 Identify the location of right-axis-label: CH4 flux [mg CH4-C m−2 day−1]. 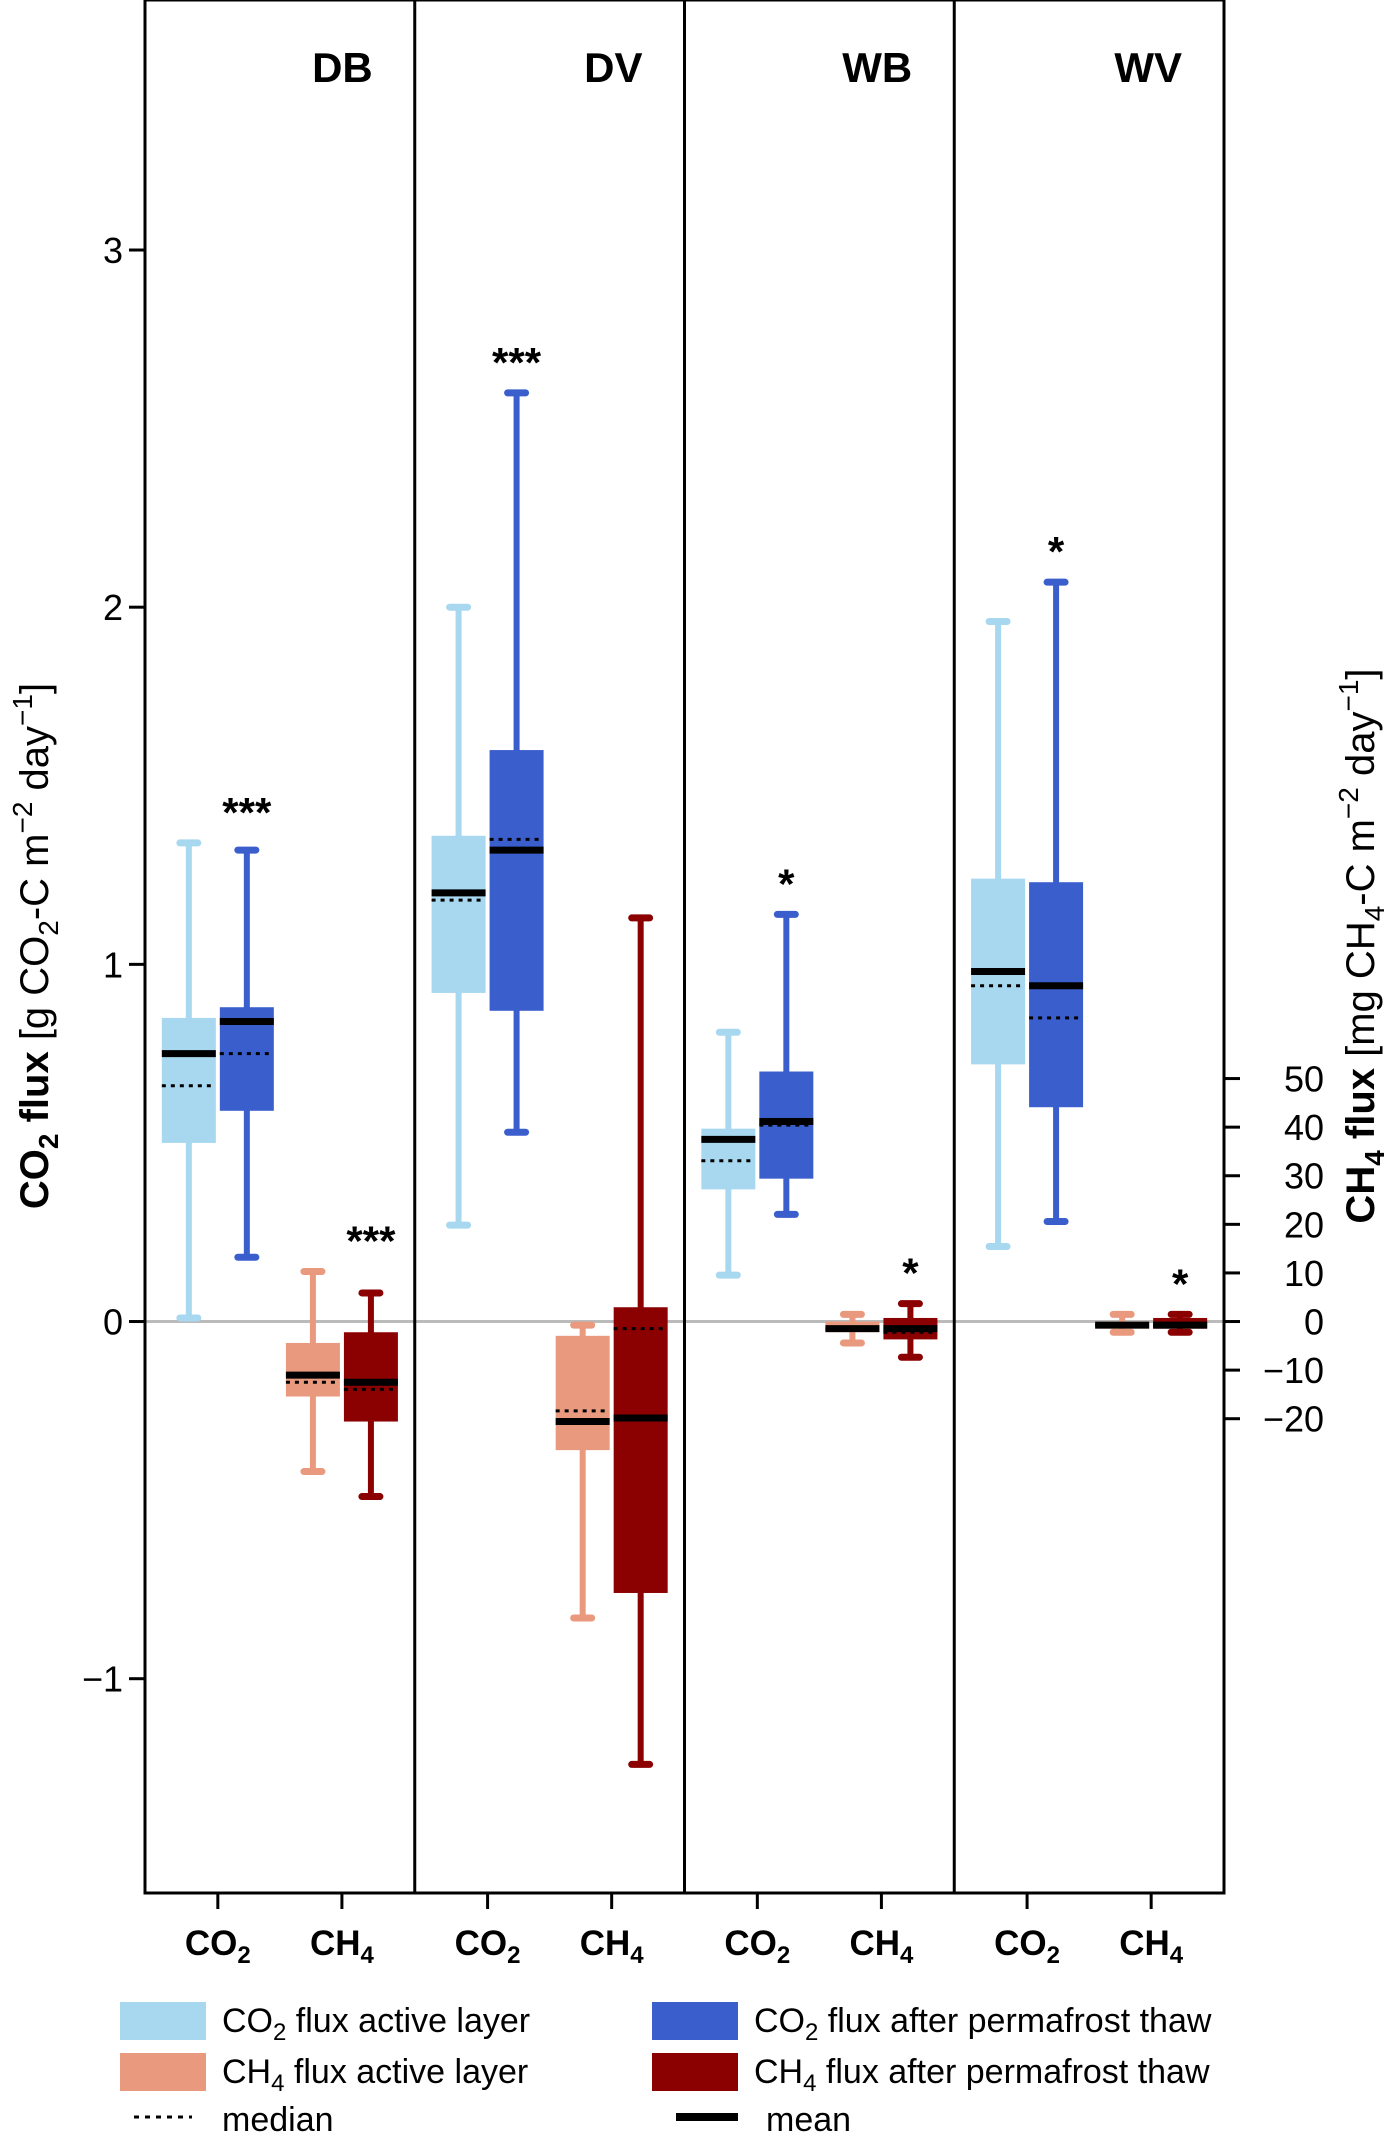
(1361, 945).